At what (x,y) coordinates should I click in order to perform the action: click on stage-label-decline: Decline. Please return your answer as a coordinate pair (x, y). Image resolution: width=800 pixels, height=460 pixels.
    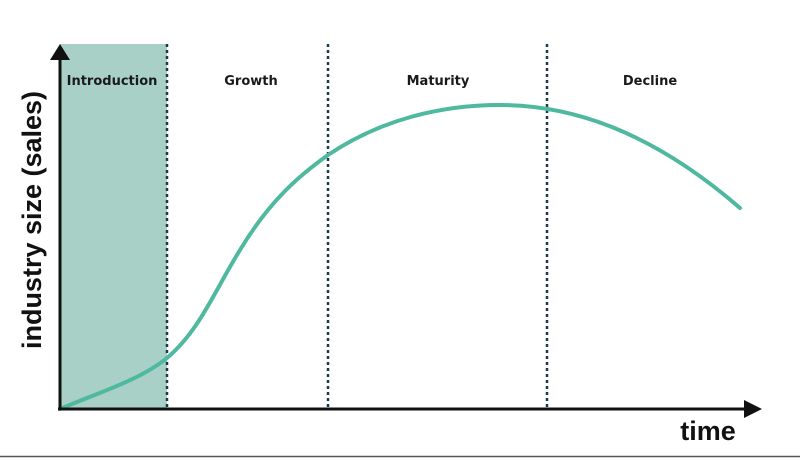
    Looking at the image, I should click on (650, 81).